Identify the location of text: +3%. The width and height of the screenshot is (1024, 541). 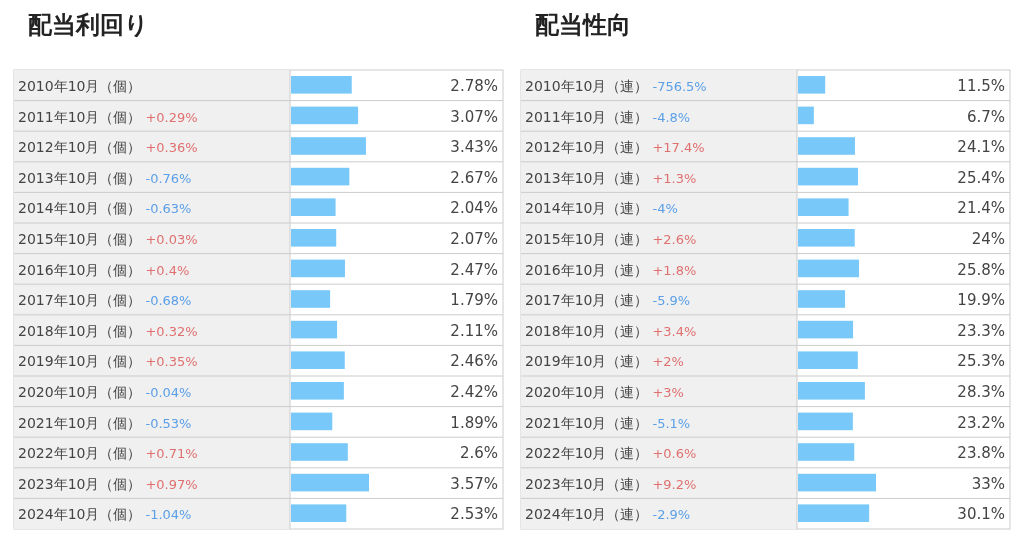
(668, 392).